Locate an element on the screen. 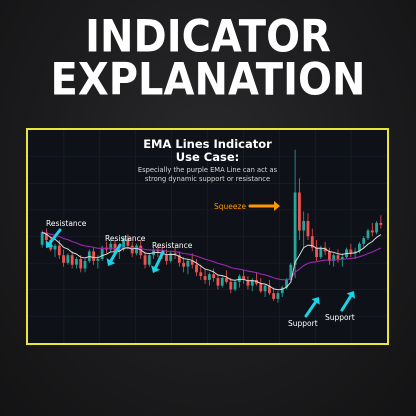 The image size is (416, 416). annotation-label: Squeeze is located at coordinates (230, 206).